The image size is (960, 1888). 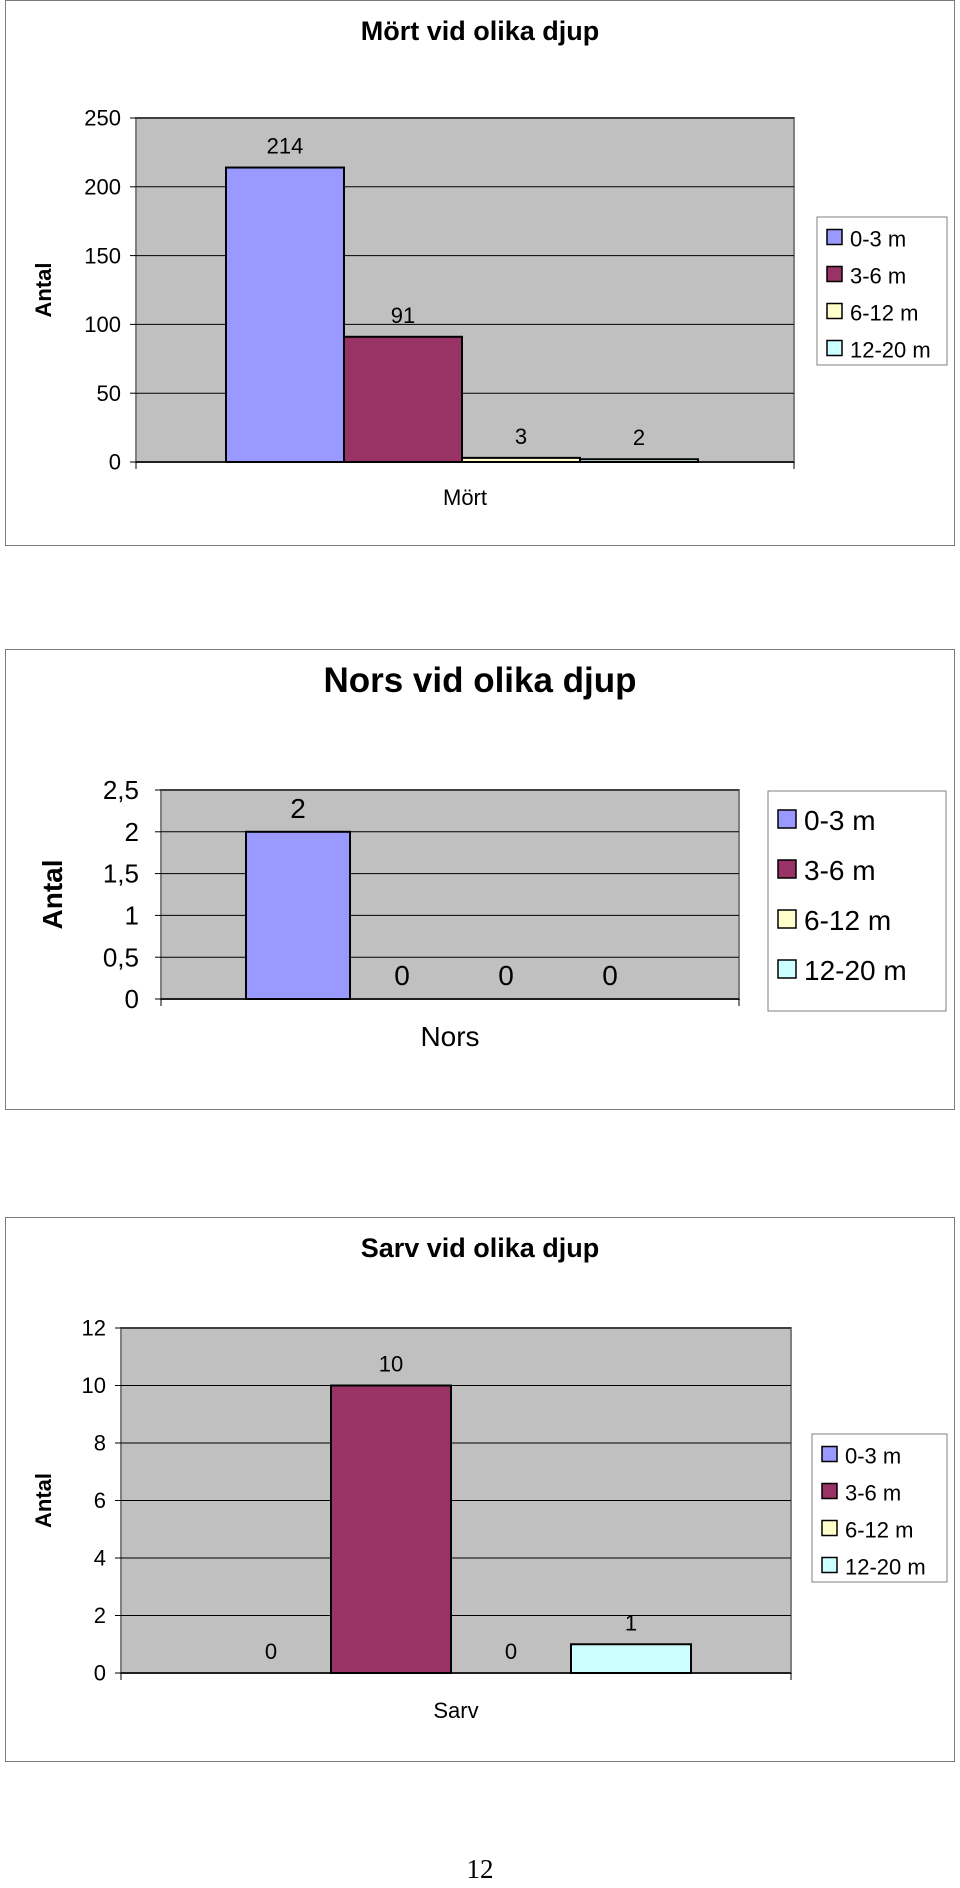 What do you see at coordinates (298, 915) in the screenshot?
I see `bar-nors-0-3-m` at bounding box center [298, 915].